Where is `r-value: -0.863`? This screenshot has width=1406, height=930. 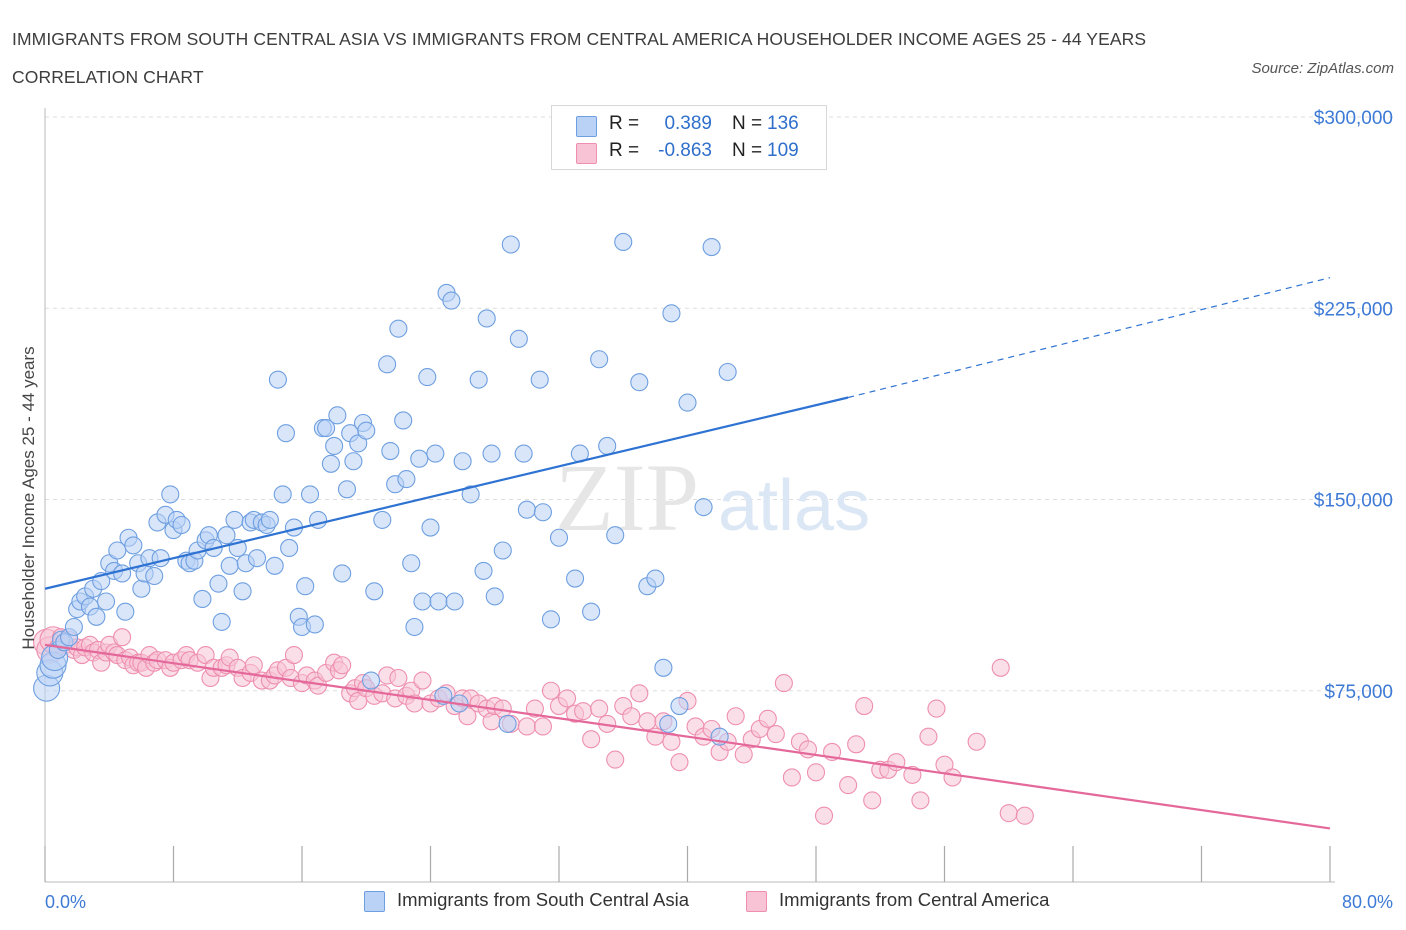
r-value: -0.863 is located at coordinates (685, 150).